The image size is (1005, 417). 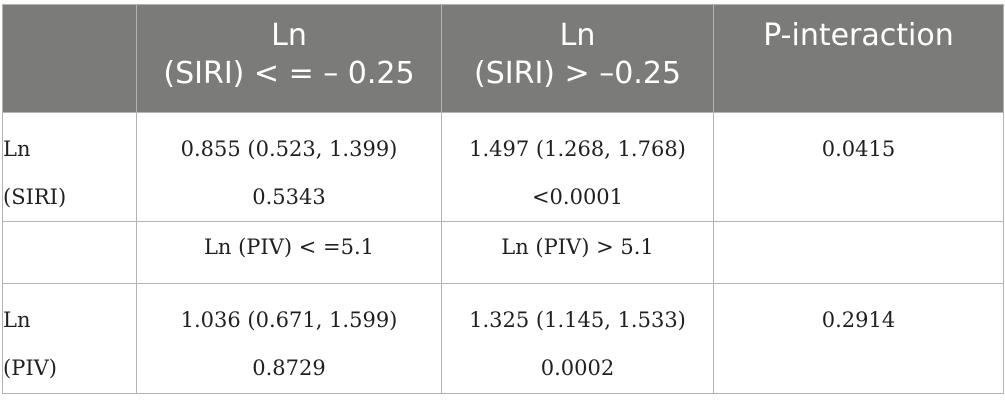 I want to click on subheader-cell: Ln (PIV) < =5.1, so click(x=289, y=252).